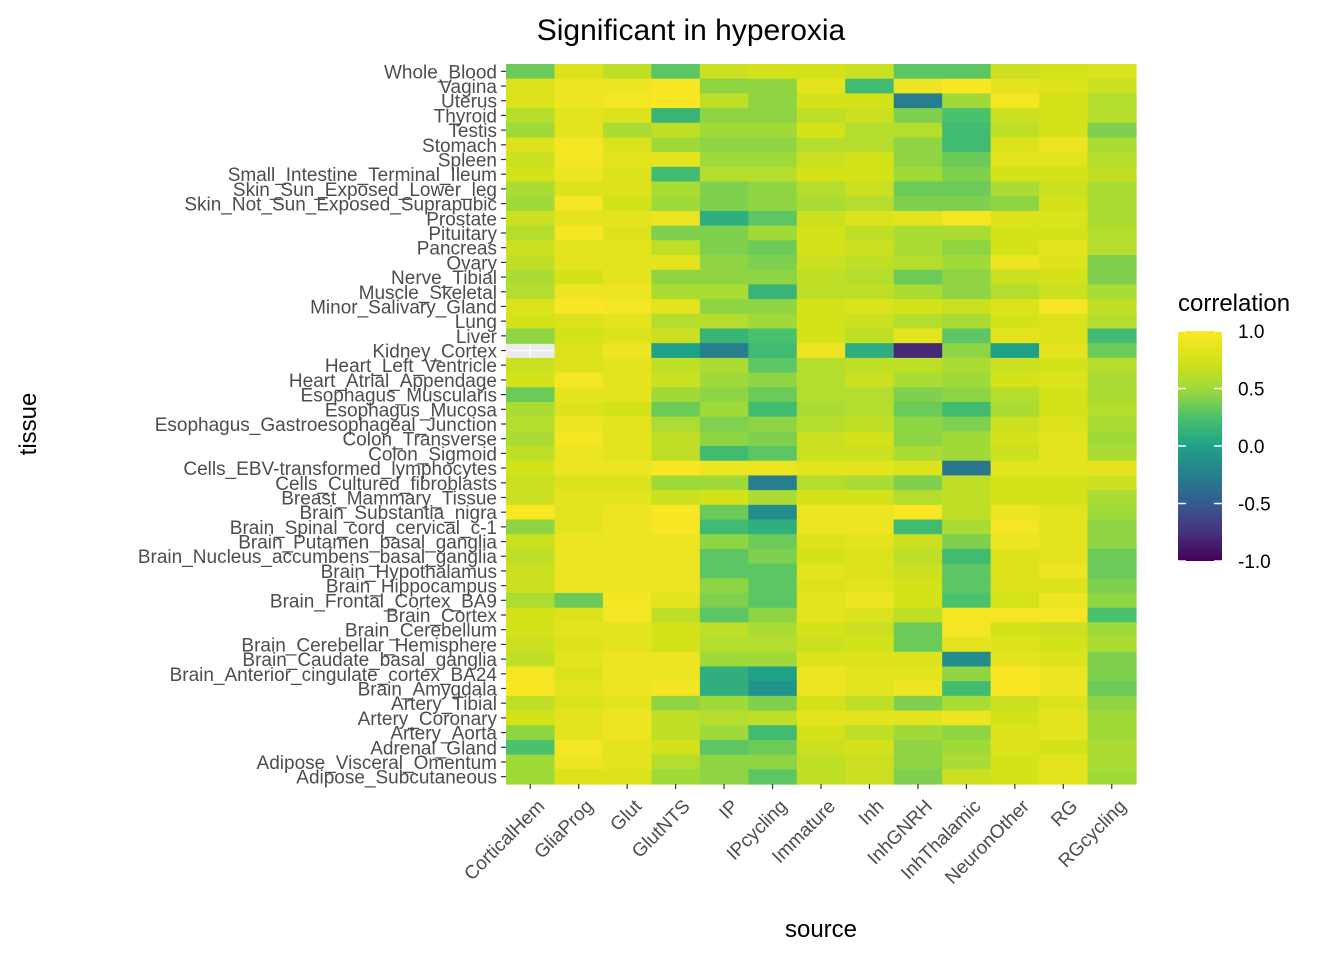  I want to click on y-tick-label: Brain_Putamen_basal_ganglia, so click(367, 543).